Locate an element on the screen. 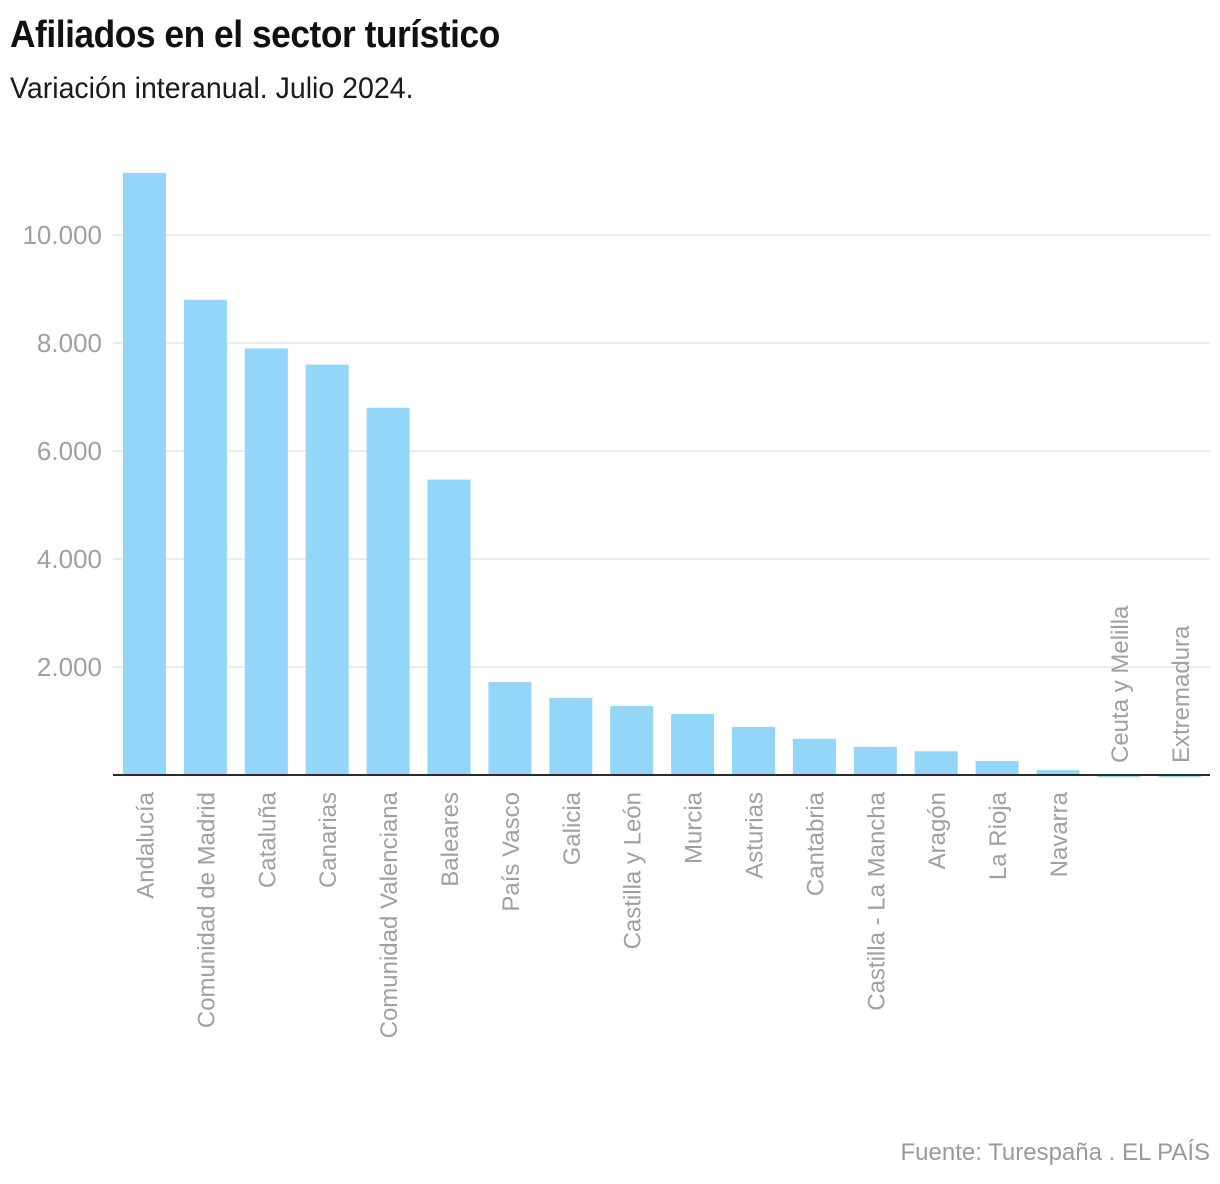 The width and height of the screenshot is (1220, 1184). x-tick-label: Navarra is located at coordinates (1059, 834).